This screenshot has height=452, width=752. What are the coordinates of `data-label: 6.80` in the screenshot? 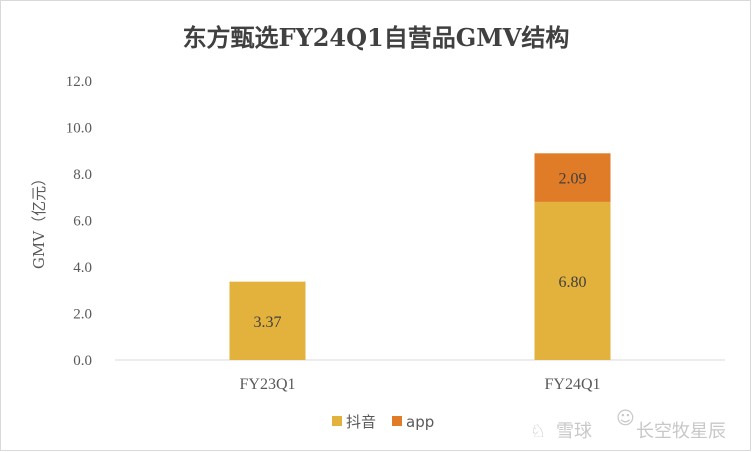 It's located at (573, 282).